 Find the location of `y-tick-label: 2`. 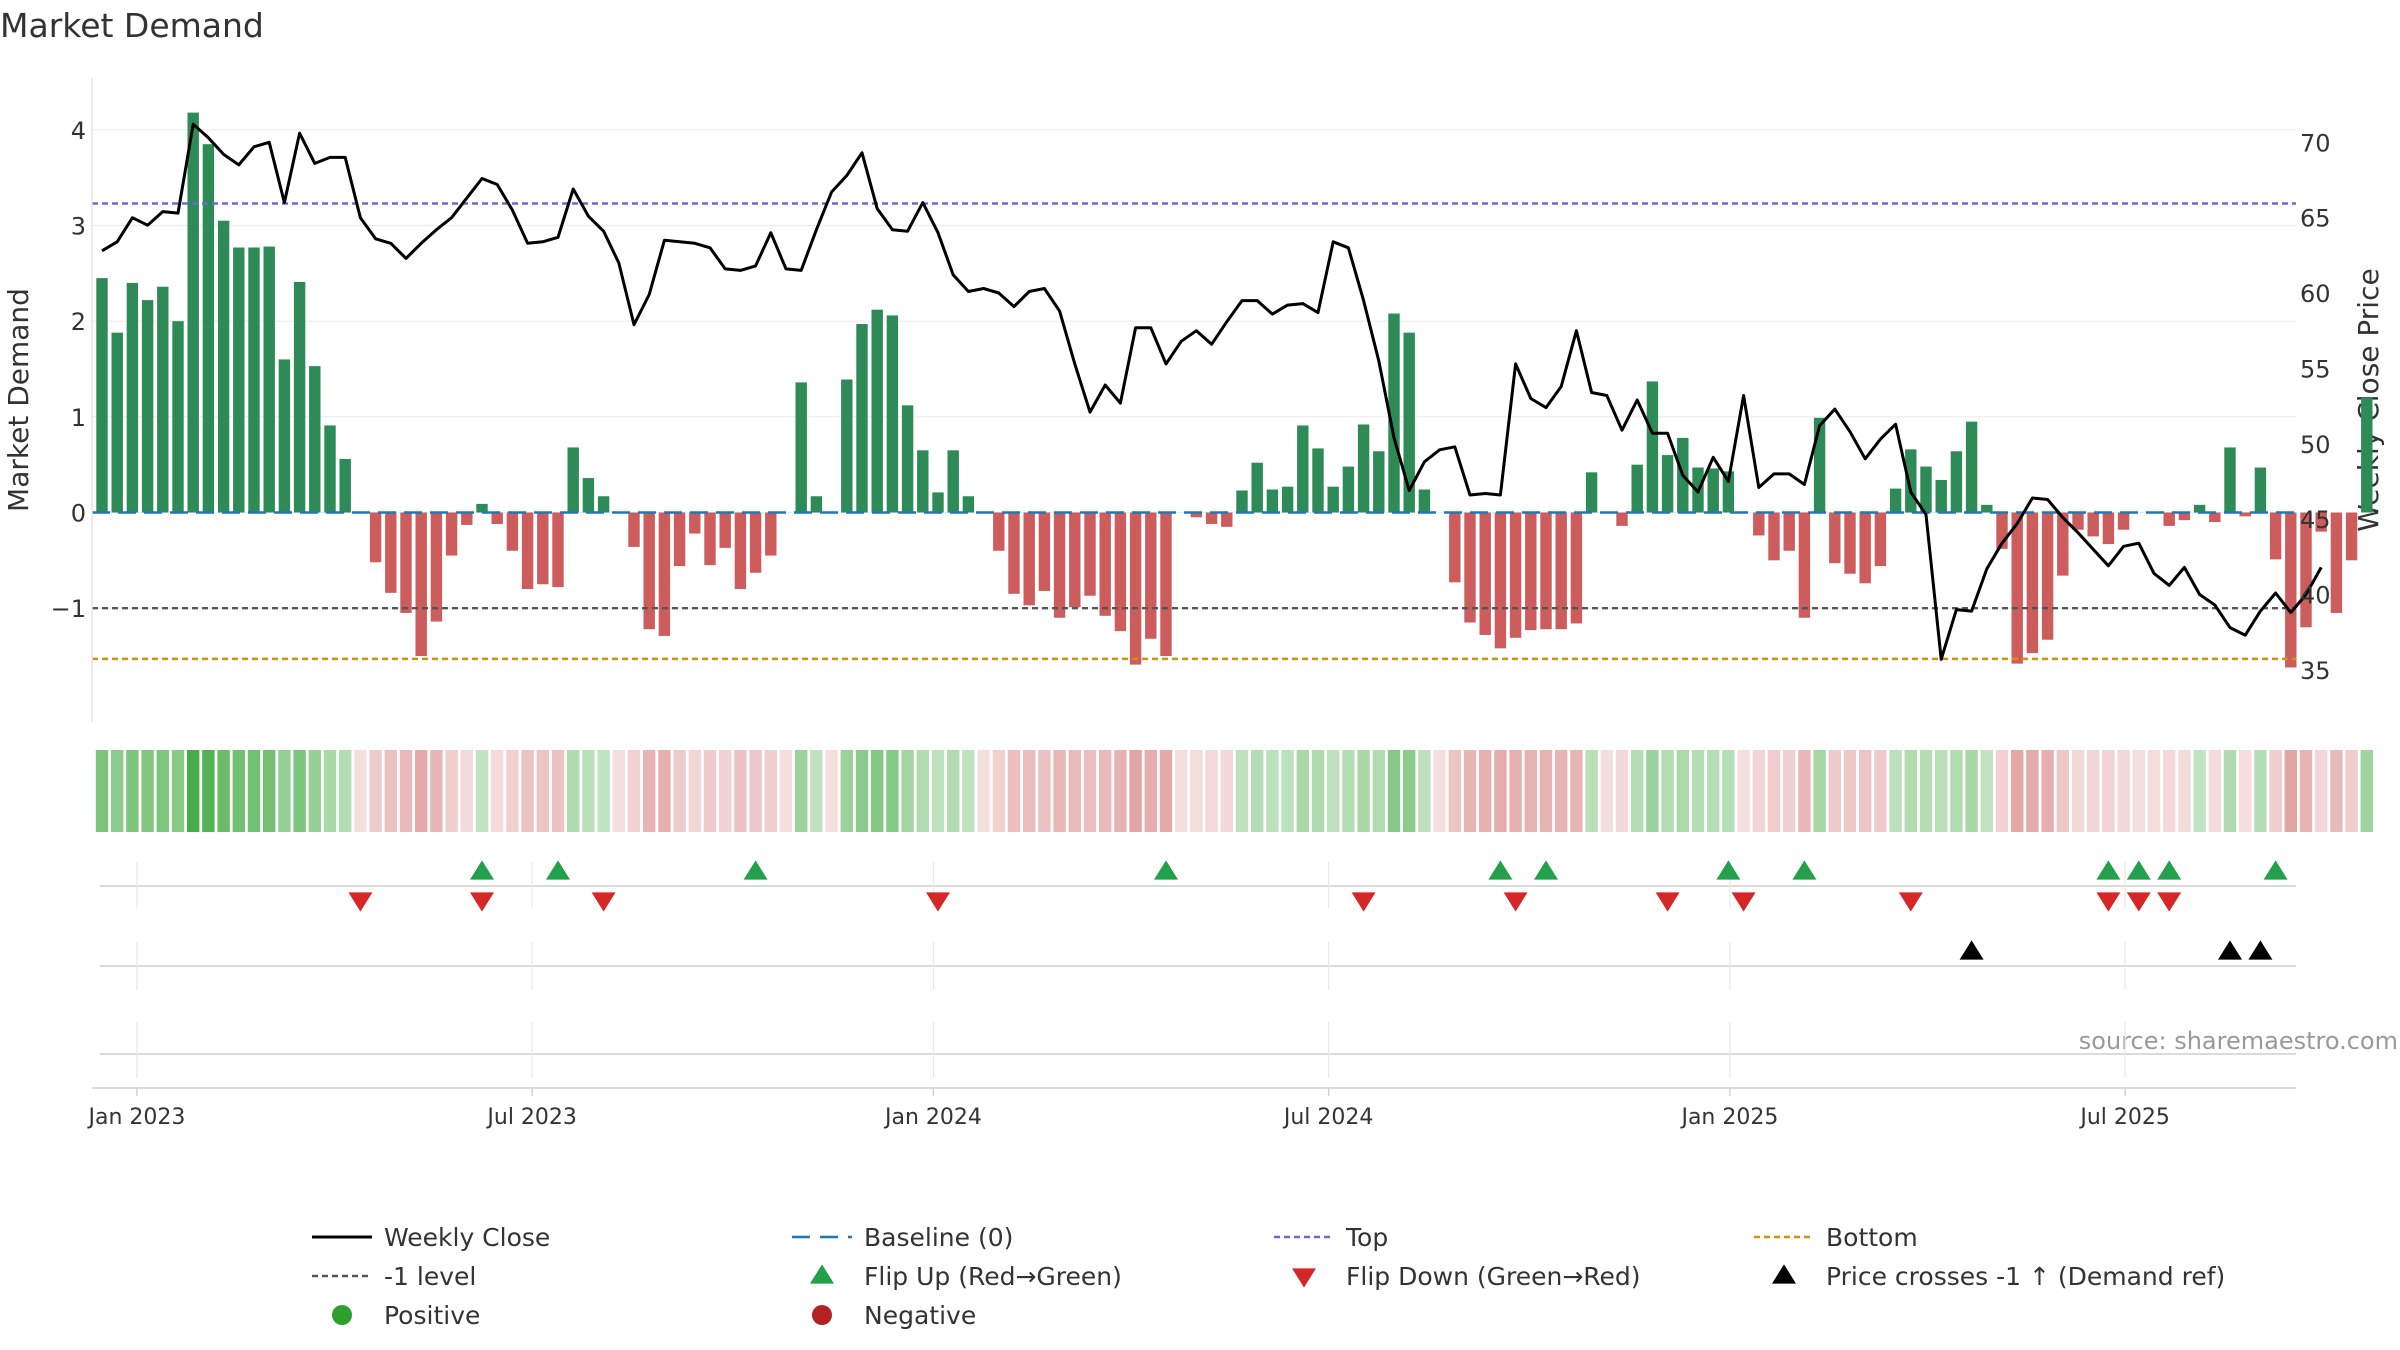

y-tick-label: 2 is located at coordinates (78, 322).